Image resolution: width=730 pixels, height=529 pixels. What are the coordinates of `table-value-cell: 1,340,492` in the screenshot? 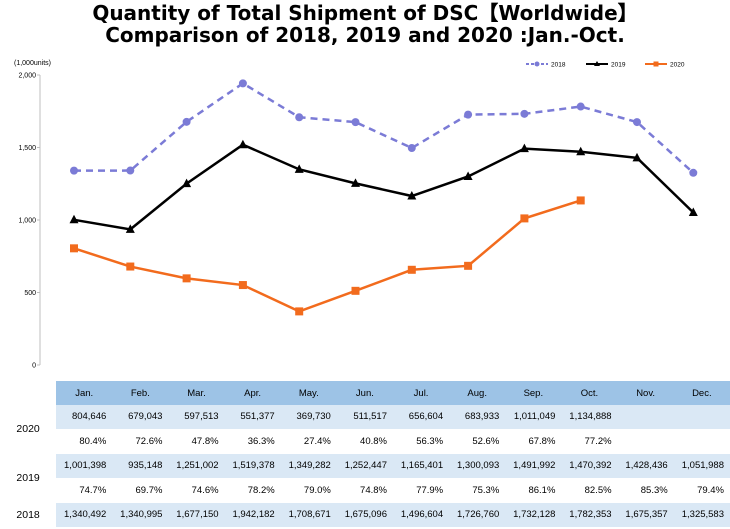 It's located at (84, 515).